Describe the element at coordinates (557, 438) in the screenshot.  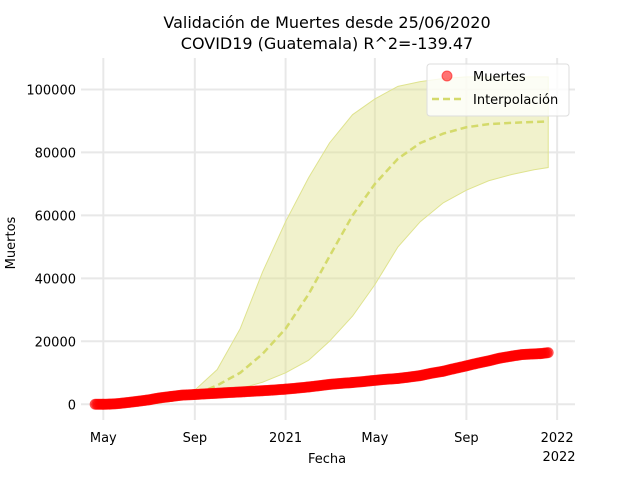
I see `x-tick-label: 2022` at that location.